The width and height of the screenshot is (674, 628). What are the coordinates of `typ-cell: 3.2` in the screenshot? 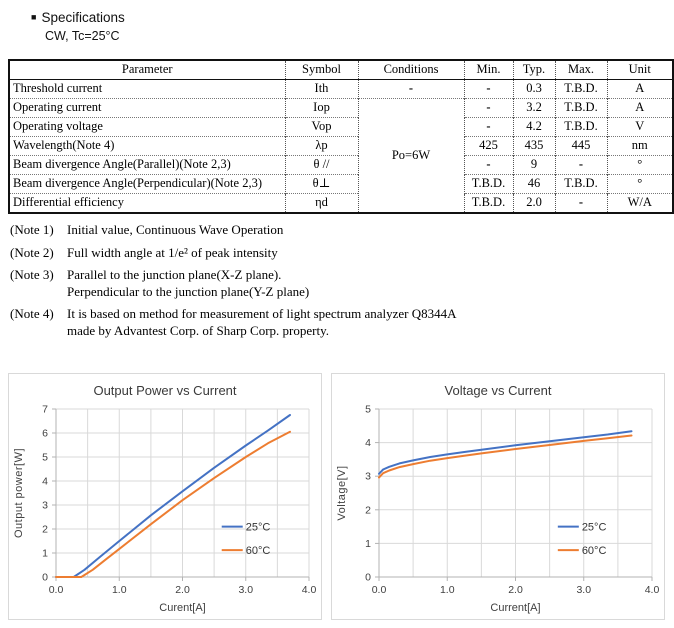 It's located at (533, 108).